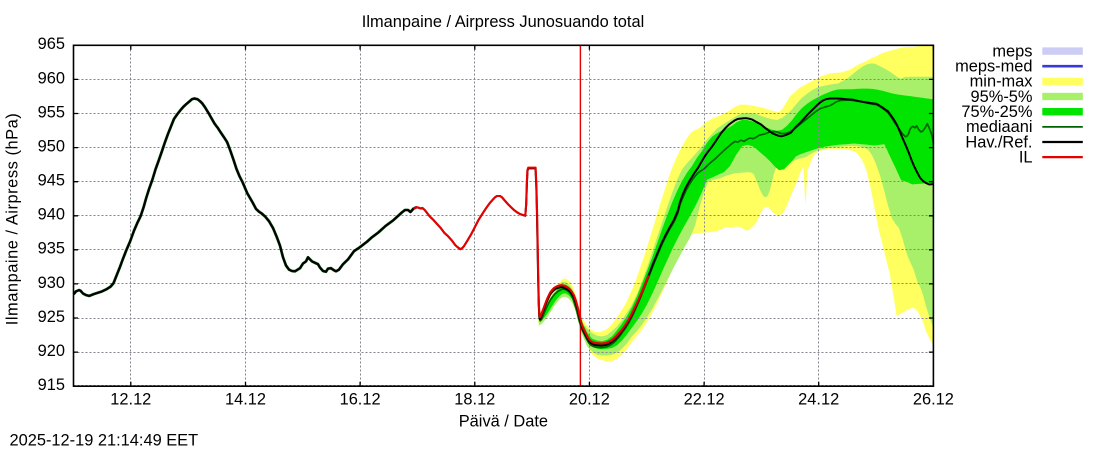 The height and width of the screenshot is (455, 1100). I want to click on svg-text: 26.12, so click(933, 400).